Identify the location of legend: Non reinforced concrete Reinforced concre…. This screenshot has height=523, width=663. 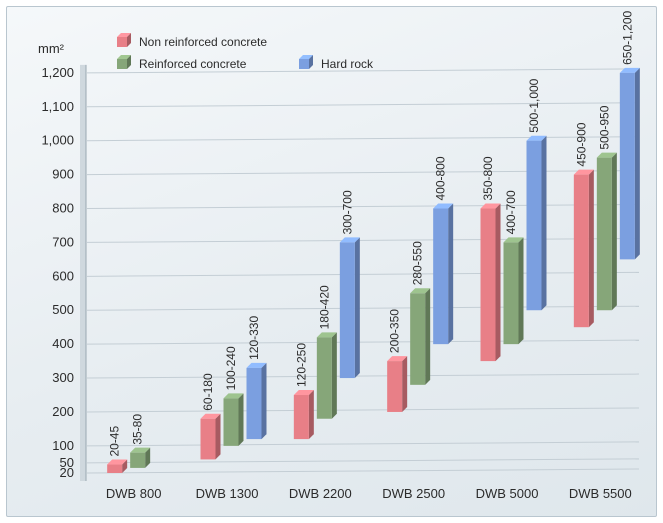
(245, 52).